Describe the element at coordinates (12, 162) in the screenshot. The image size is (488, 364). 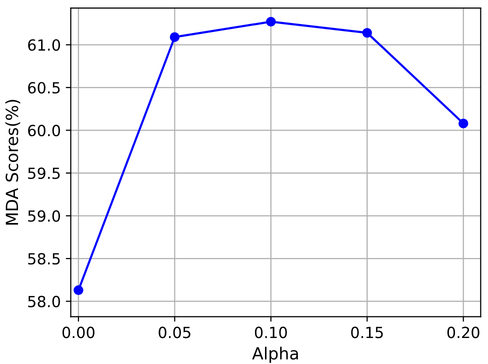
I see `y-axis-title: MDA Scores(%)` at that location.